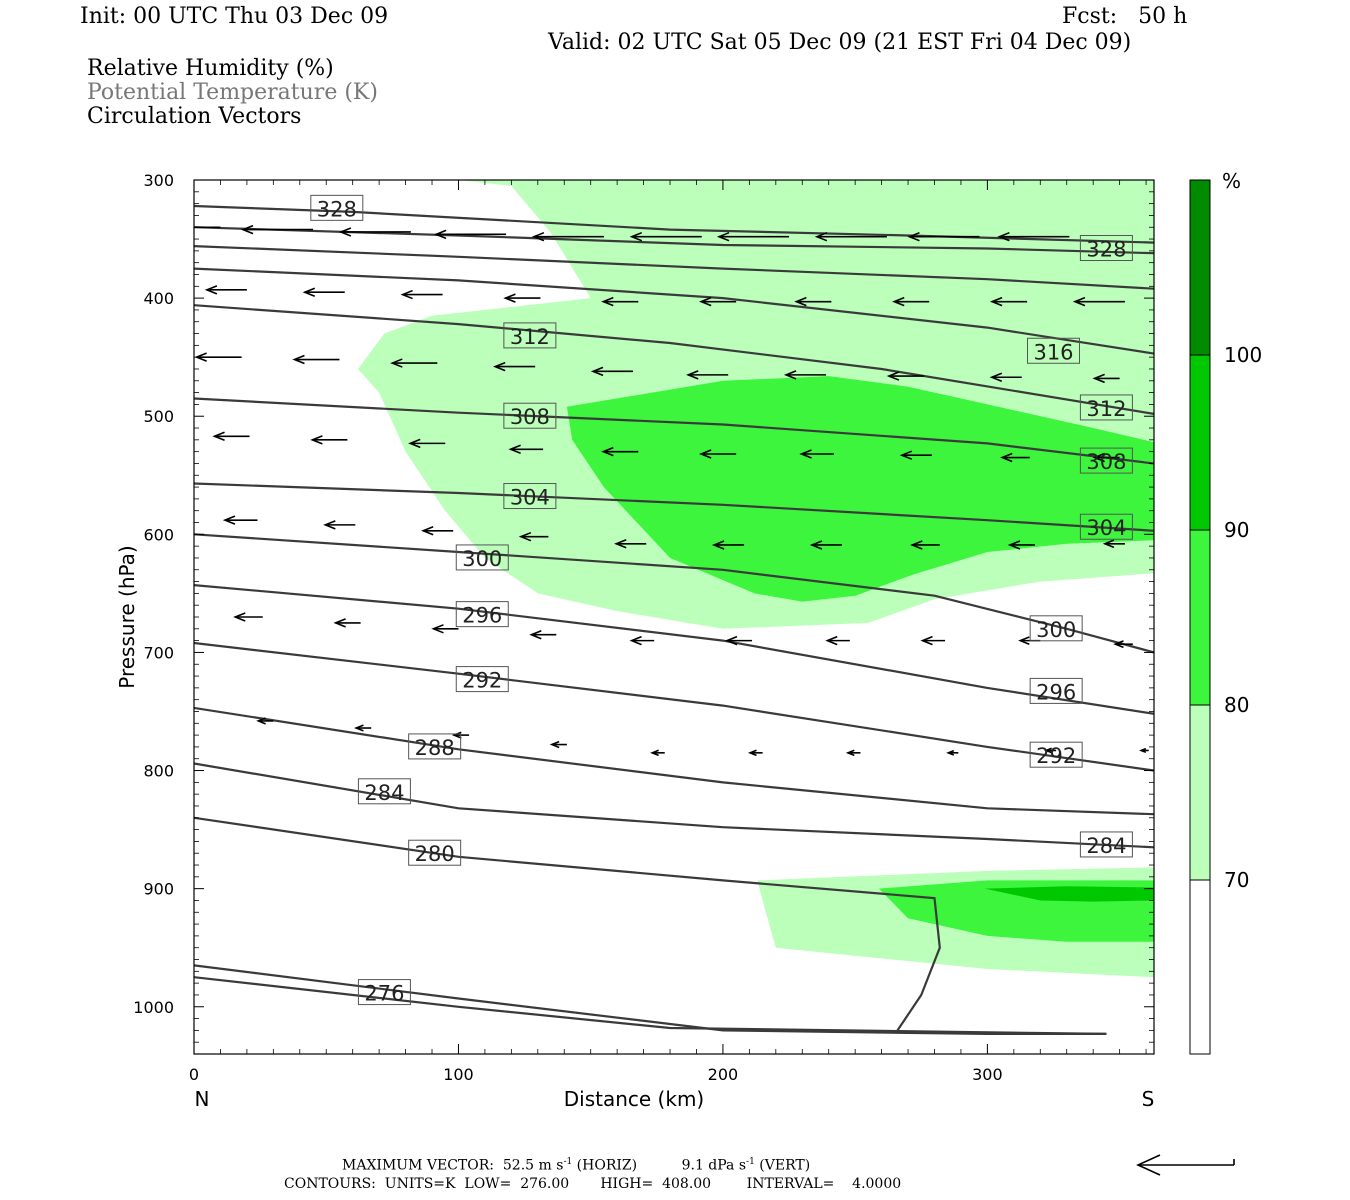  Describe the element at coordinates (458, 1074) in the screenshot. I see `x-tick-label: 100` at that location.